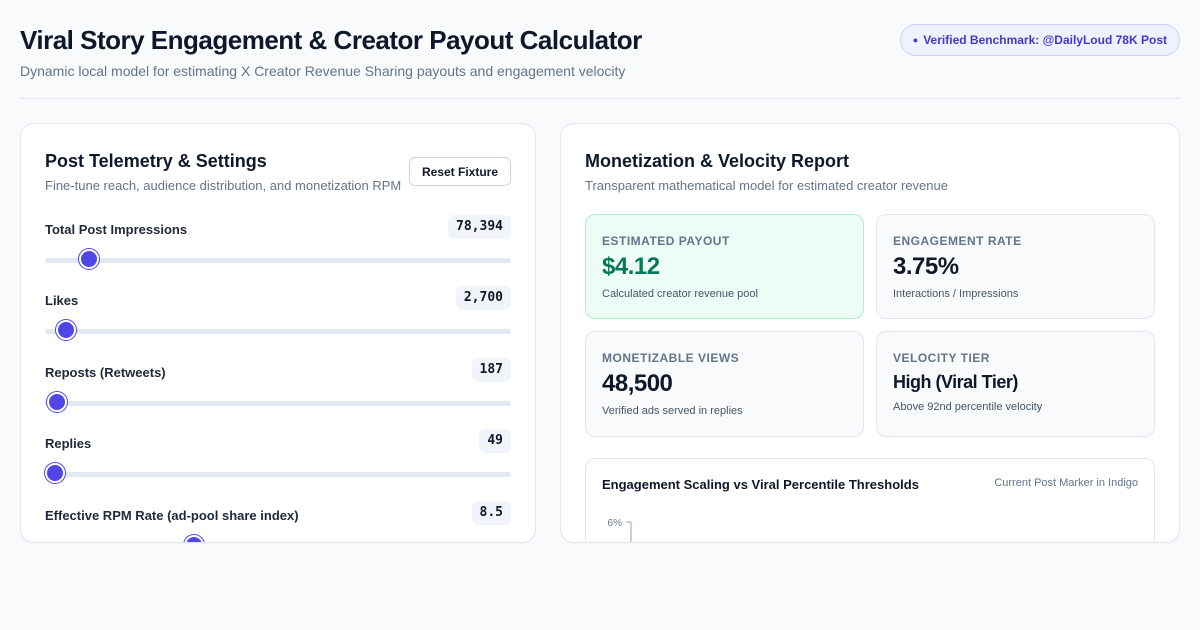 This screenshot has width=1200, height=630. I want to click on replies-value: 49, so click(495, 441).